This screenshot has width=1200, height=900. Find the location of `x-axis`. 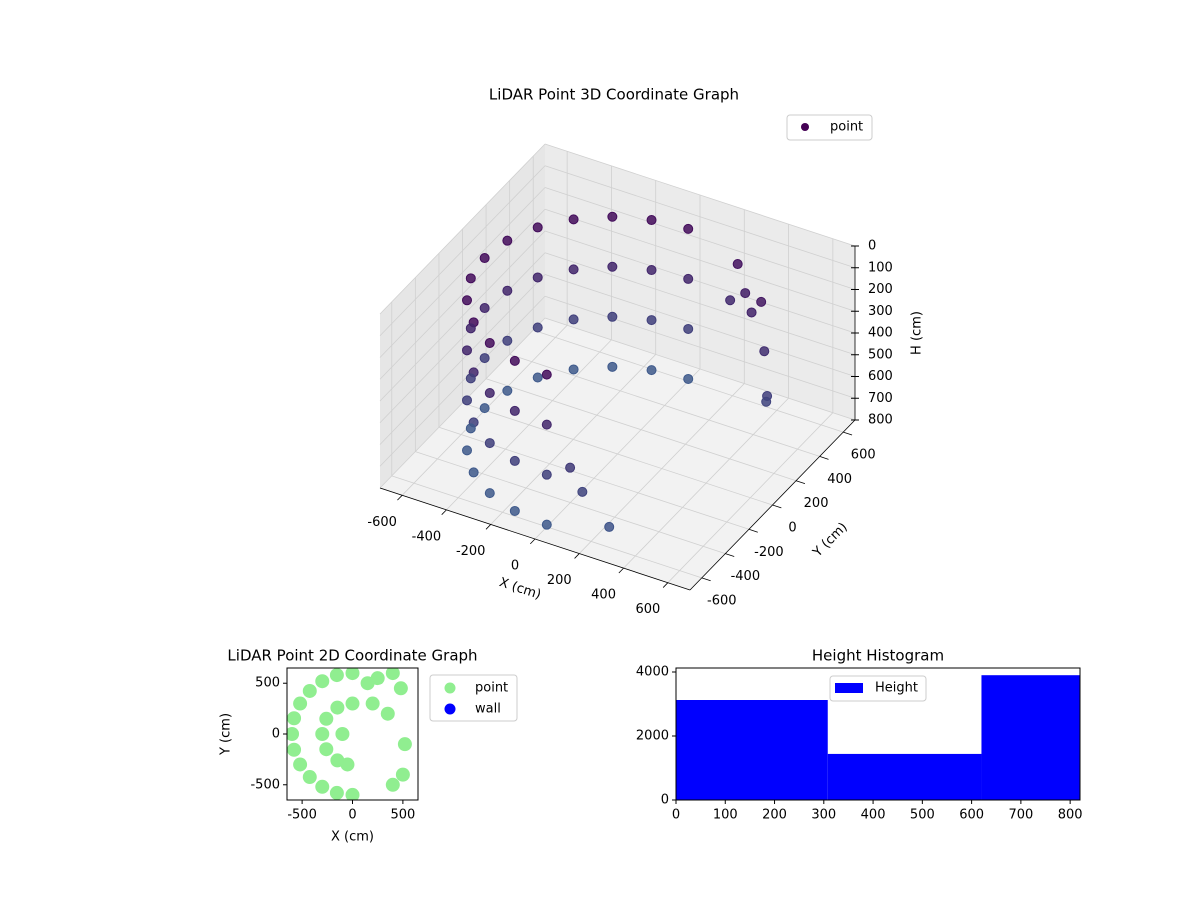

x-axis is located at coordinates (535, 539).